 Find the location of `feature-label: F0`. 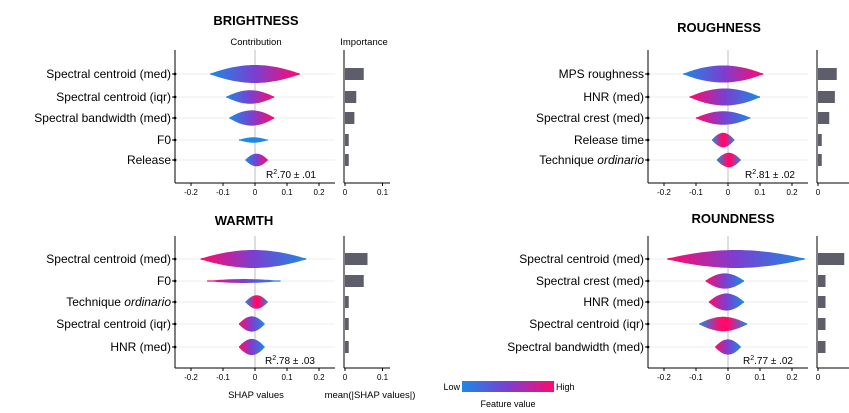

feature-label: F0 is located at coordinates (164, 281).